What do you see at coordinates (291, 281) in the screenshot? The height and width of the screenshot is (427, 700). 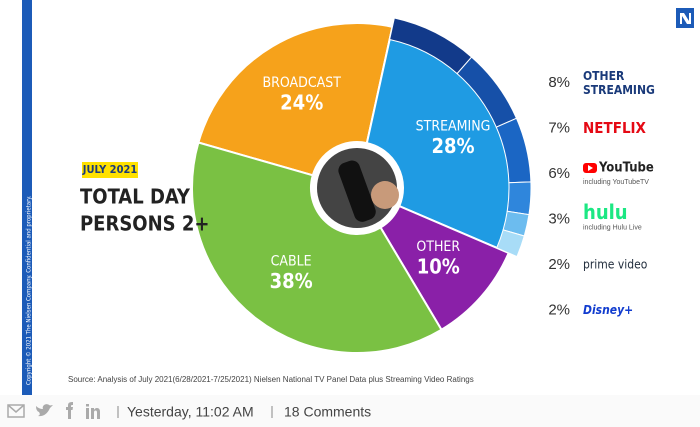 I see `slice-value-label: 38%` at bounding box center [291, 281].